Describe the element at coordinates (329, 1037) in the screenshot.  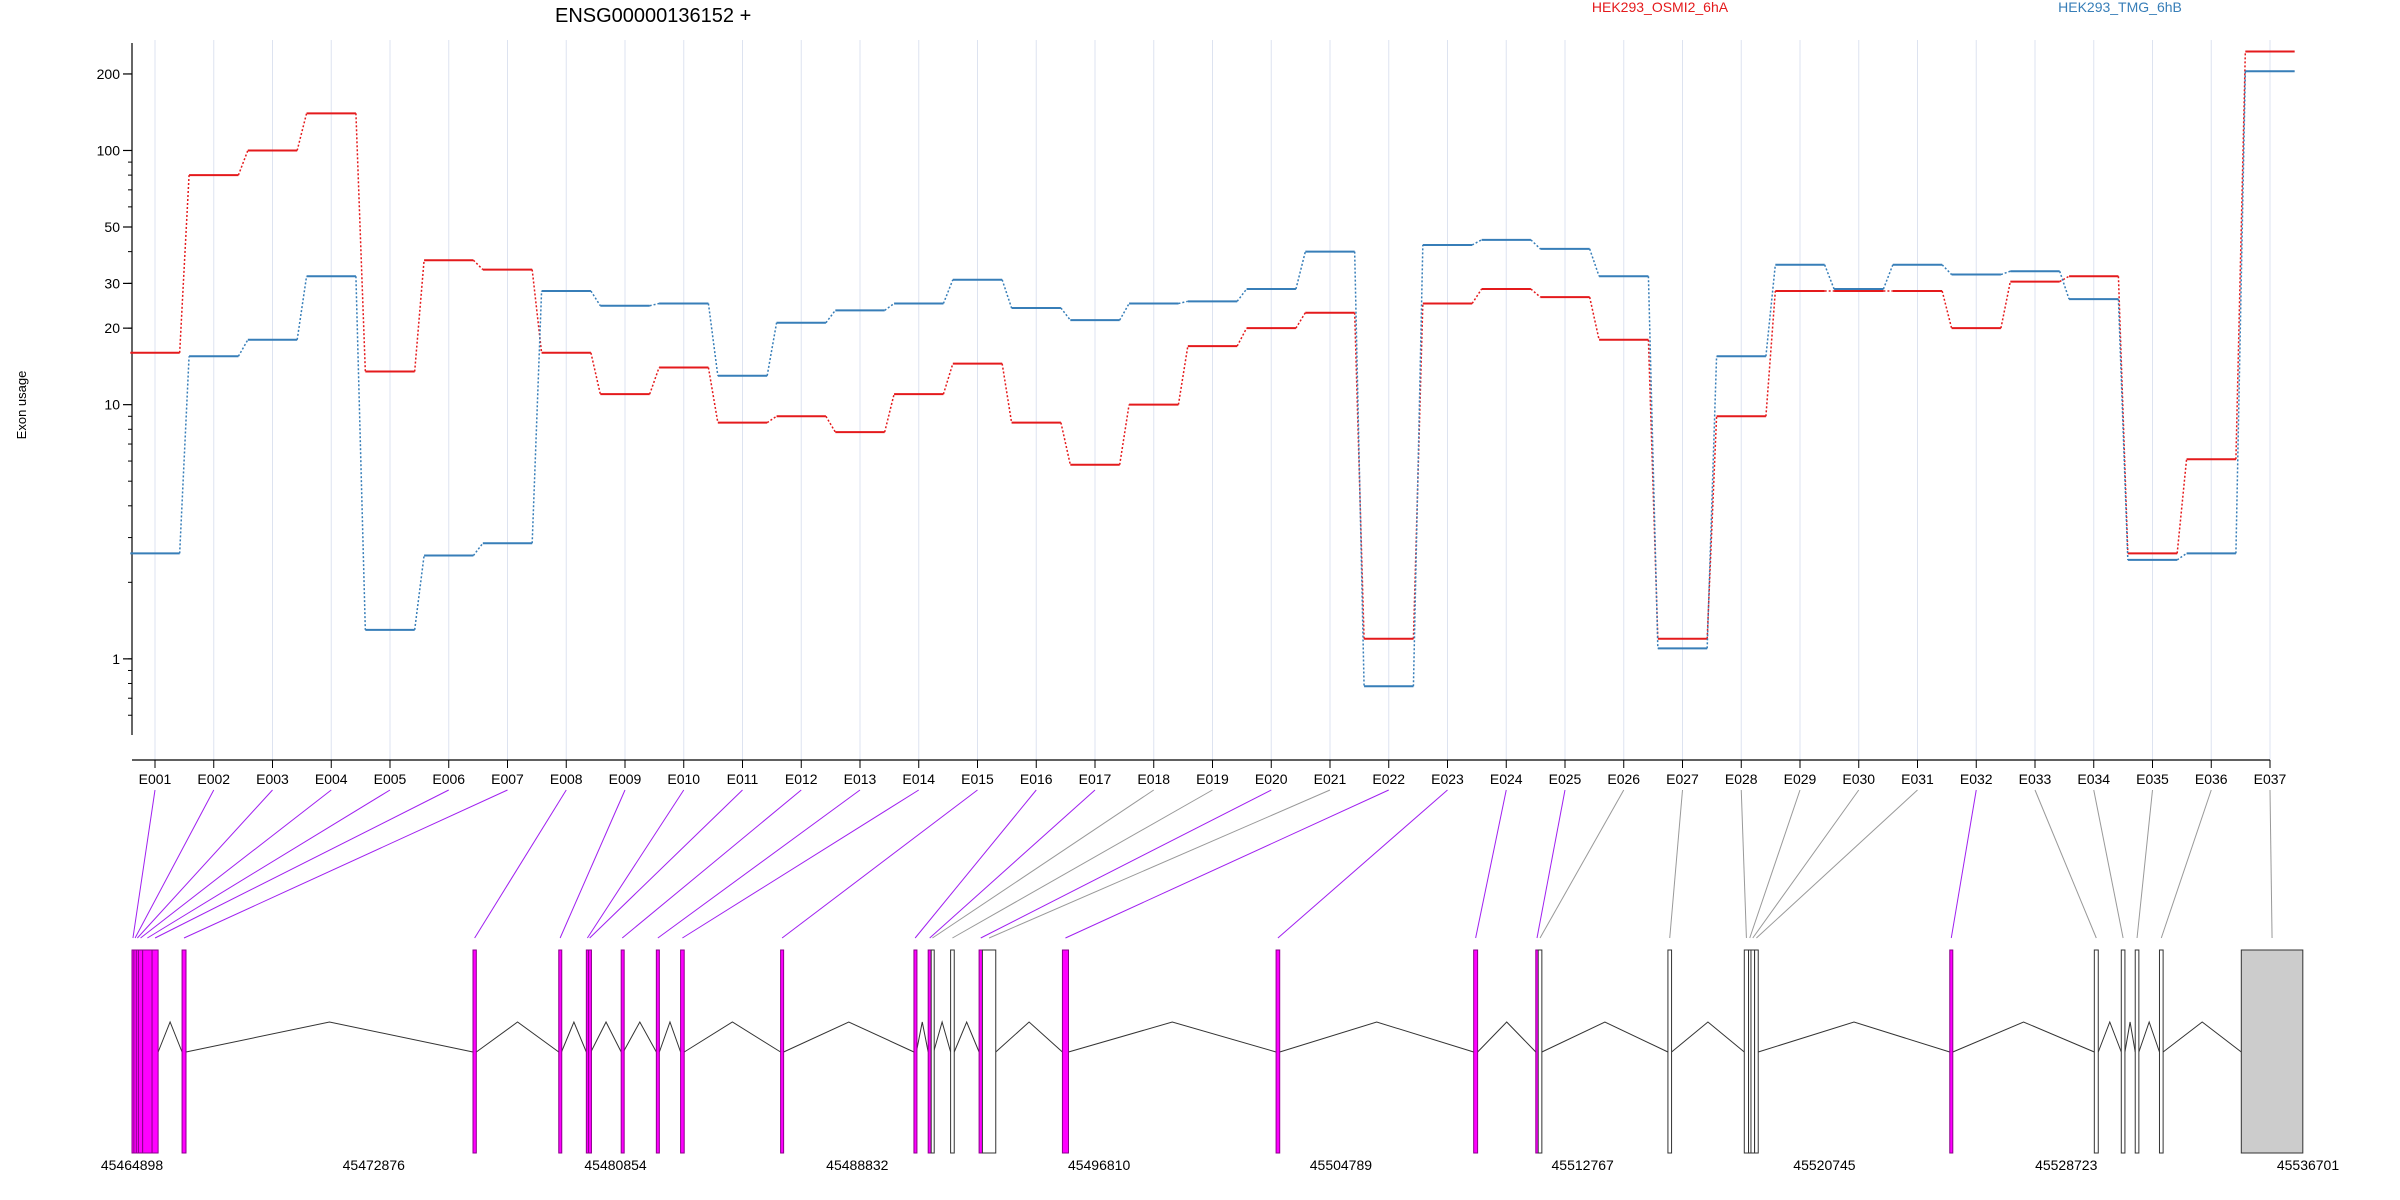
I see `intron-E007-E008` at that location.